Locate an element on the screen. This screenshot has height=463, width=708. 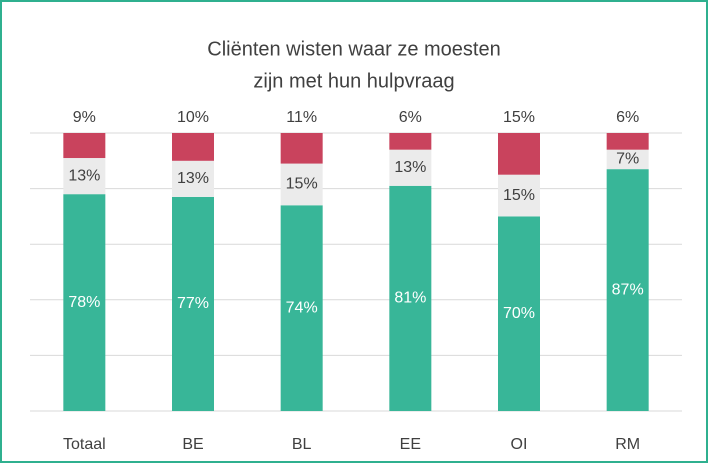
chart-title: Cliënten wisten waar ze moesten is located at coordinates (353, 49).